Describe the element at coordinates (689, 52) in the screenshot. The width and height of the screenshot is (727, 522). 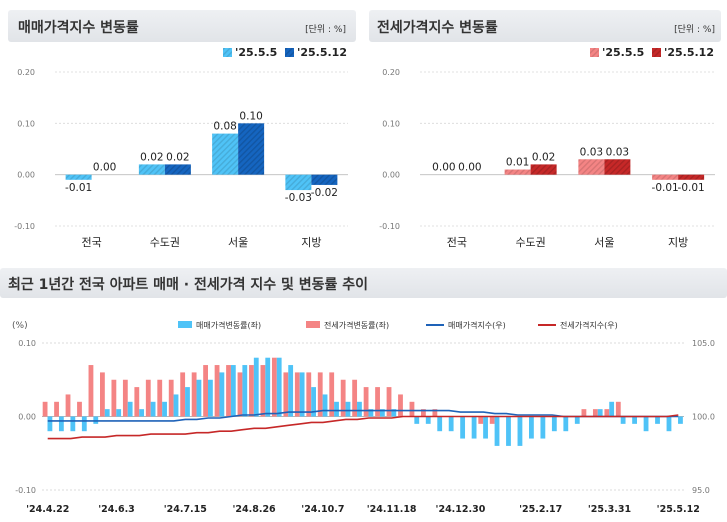
I see `legend-label: '25.5.12` at that location.